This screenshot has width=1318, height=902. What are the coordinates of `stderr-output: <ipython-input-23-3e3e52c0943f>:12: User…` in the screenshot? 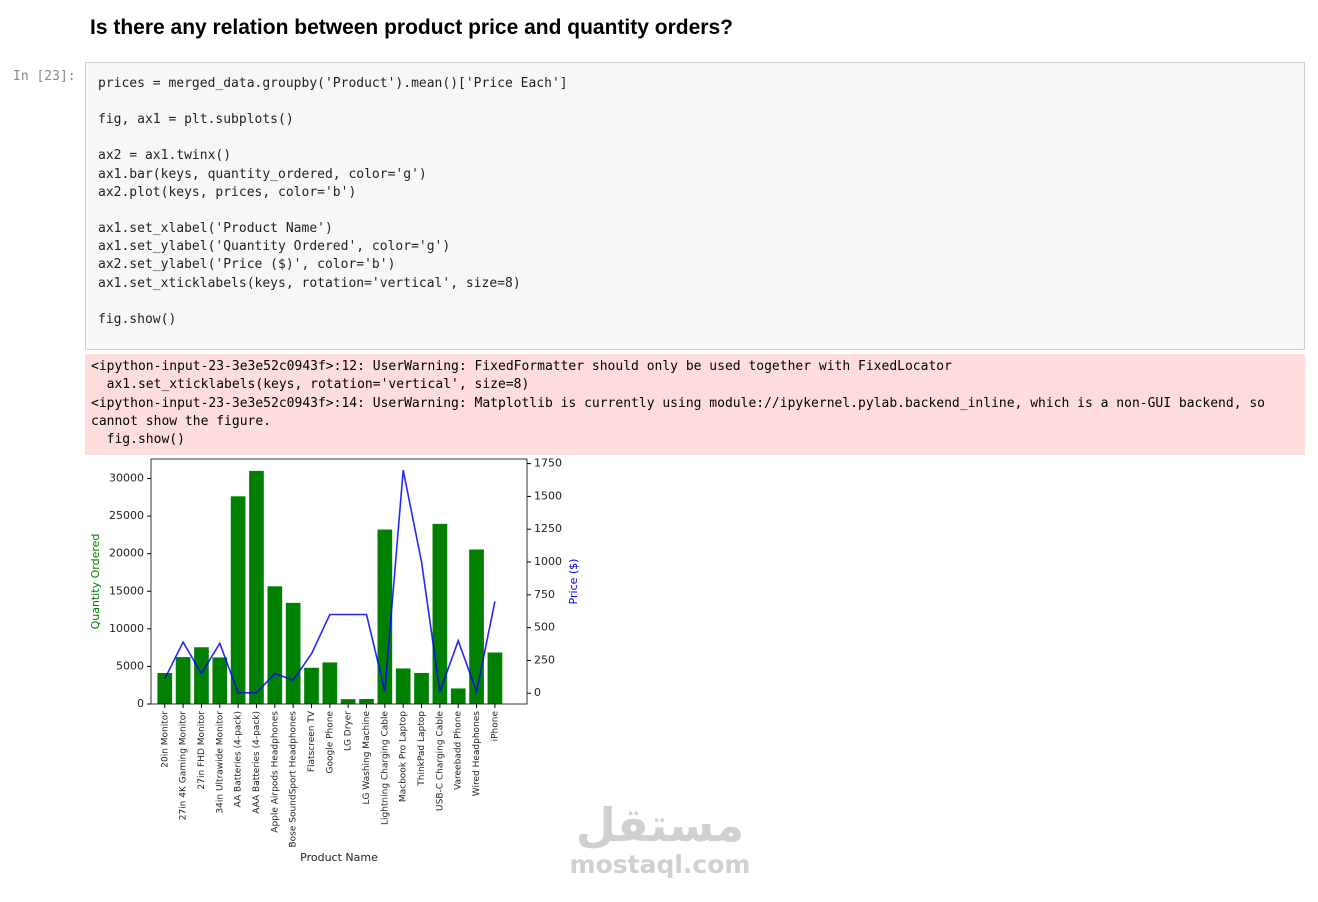 It's located at (695, 404).